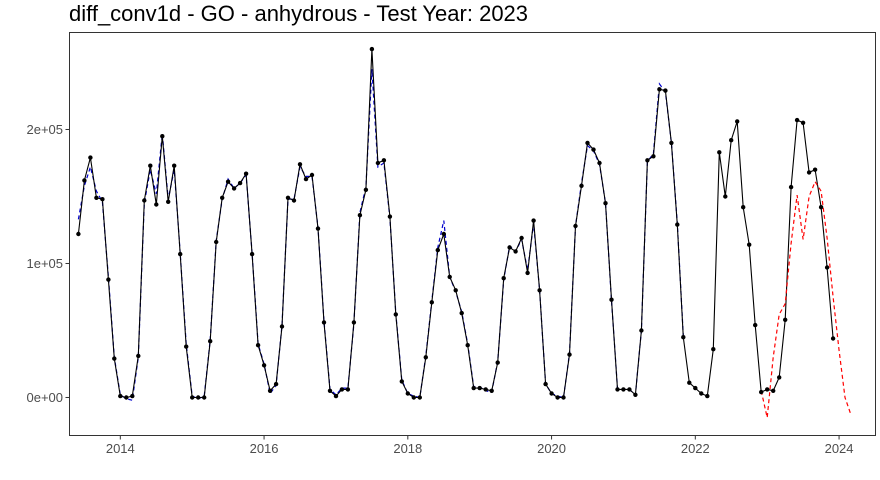  Describe the element at coordinates (44, 129) in the screenshot. I see `y-tick-label: 2e+05` at that location.